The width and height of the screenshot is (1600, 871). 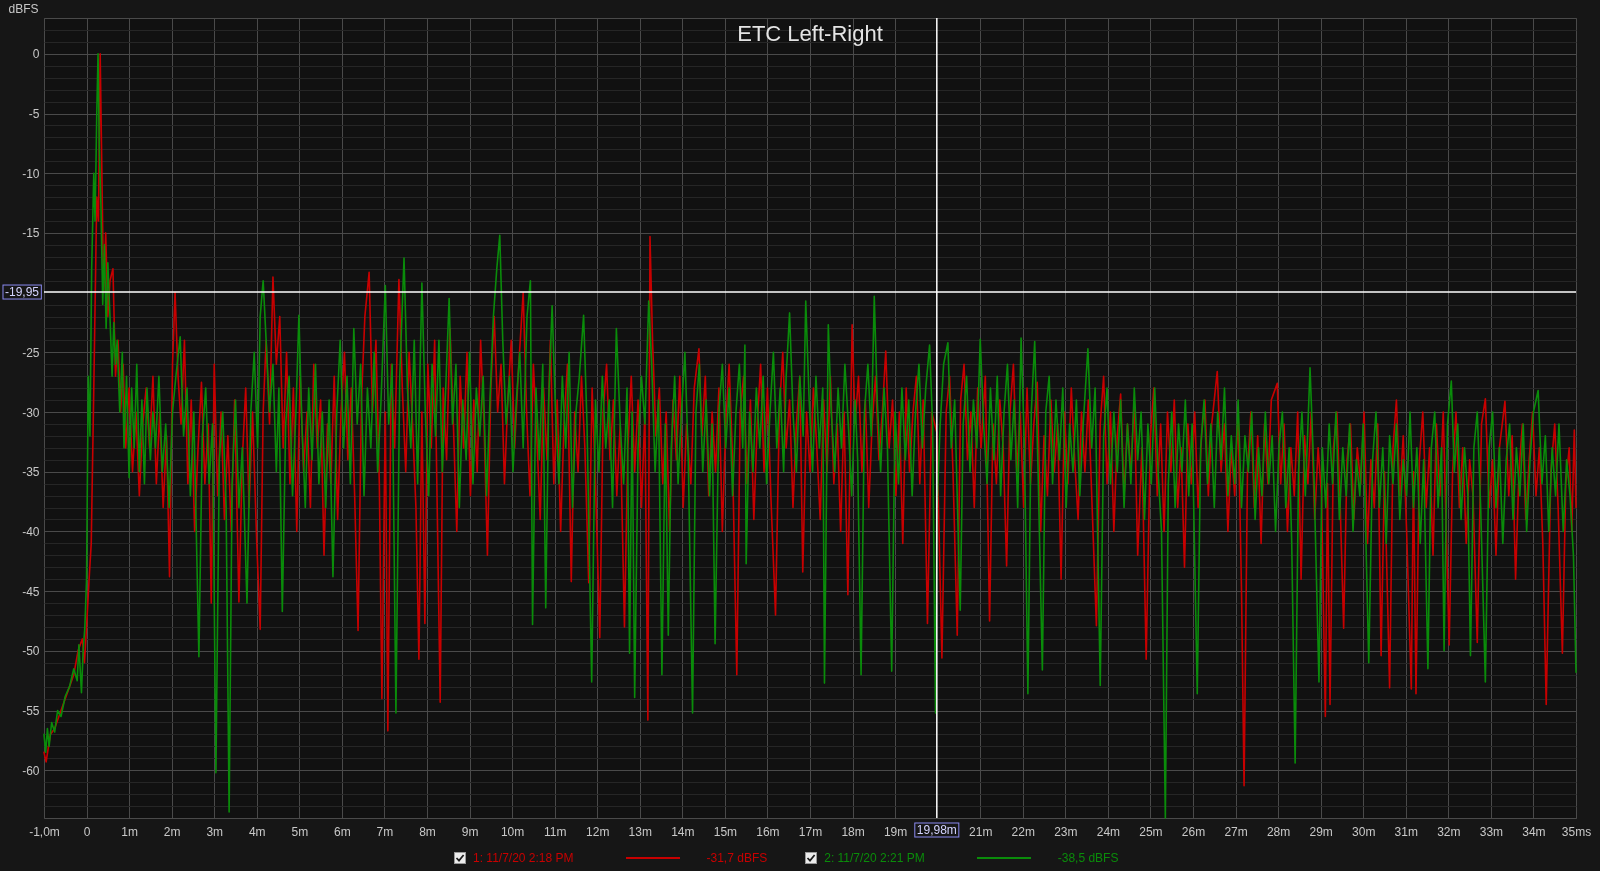 What do you see at coordinates (874, 858) in the screenshot?
I see `text: 2: 11/7/20 2:21 PM` at bounding box center [874, 858].